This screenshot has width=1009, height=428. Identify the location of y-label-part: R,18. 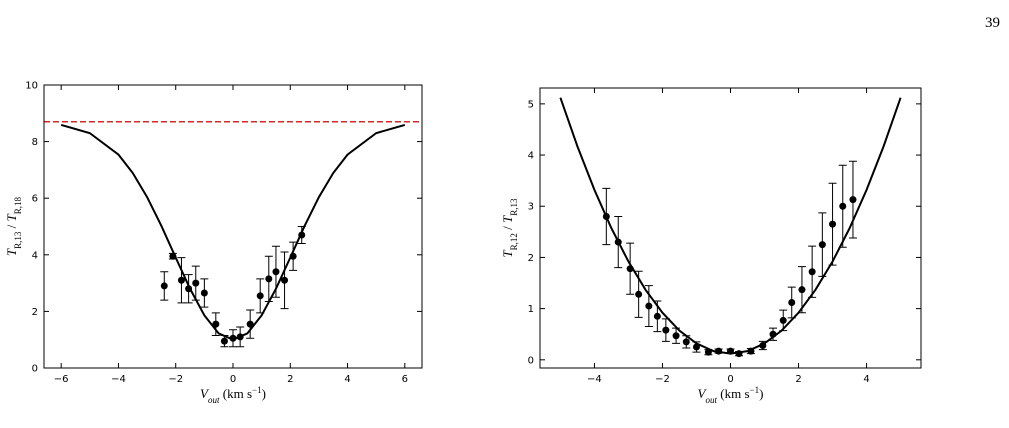
(18, 205).